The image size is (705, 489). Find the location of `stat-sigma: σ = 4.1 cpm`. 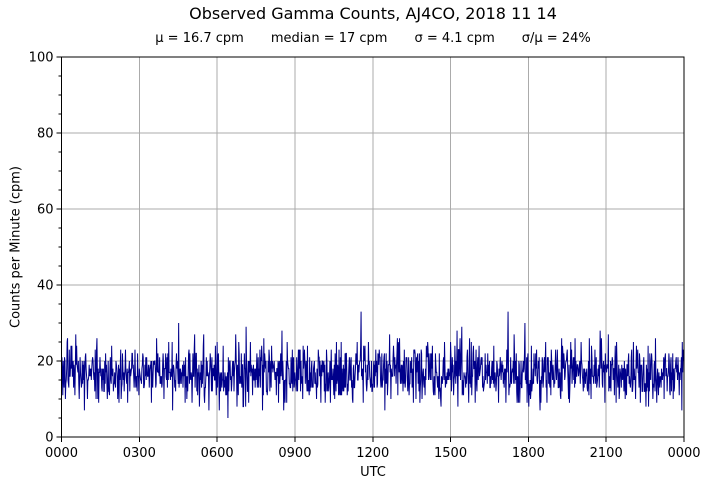

stat-sigma: σ = 4.1 cpm is located at coordinates (454, 38).